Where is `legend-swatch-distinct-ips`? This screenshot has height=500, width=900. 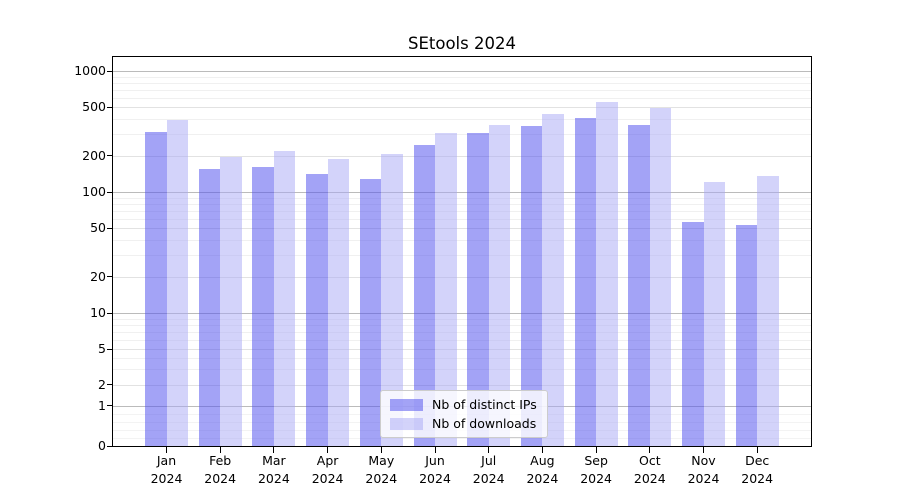
legend-swatch-distinct-ips is located at coordinates (406, 404).